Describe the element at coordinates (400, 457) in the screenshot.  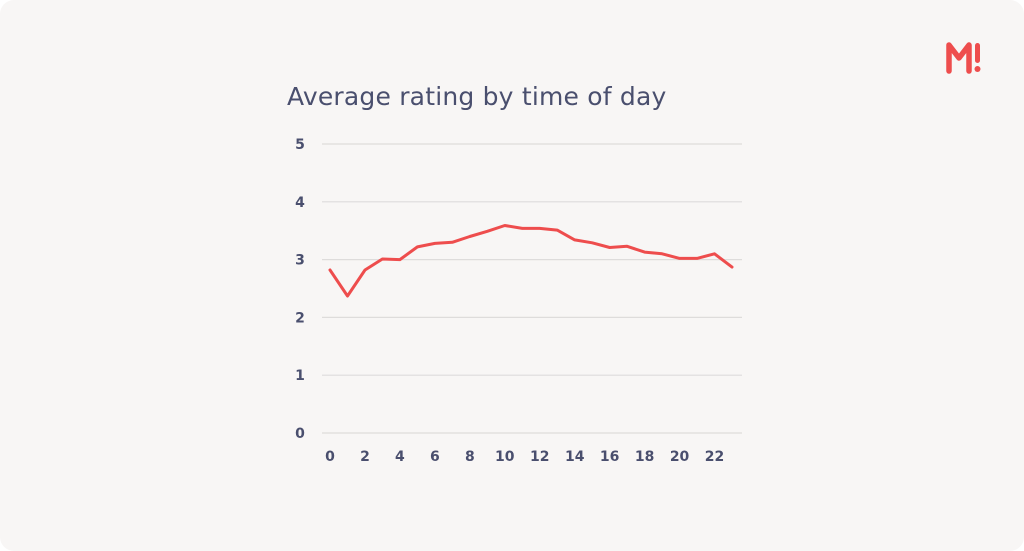
I see `x-tick-label-4: 4` at that location.